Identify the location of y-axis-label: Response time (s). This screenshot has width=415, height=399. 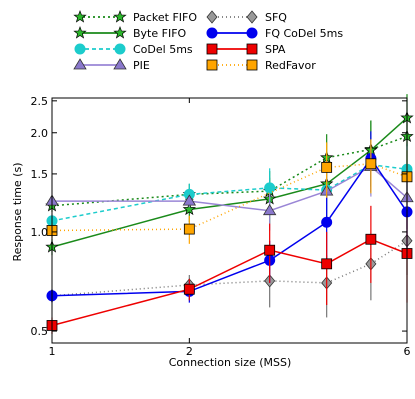
(17, 212).